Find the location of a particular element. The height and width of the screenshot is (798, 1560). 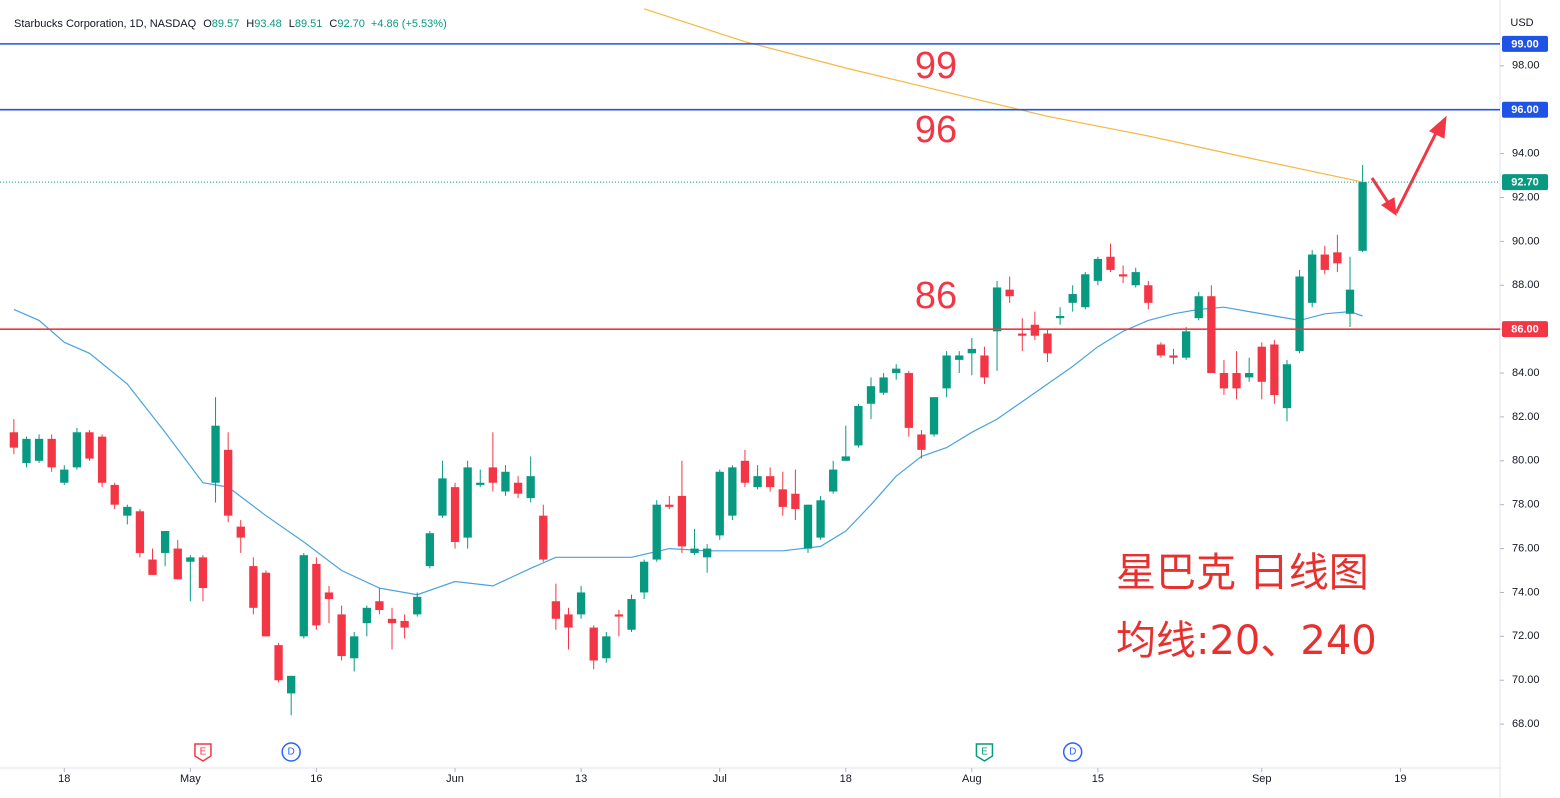

header-item: 92.70 is located at coordinates (351, 24).